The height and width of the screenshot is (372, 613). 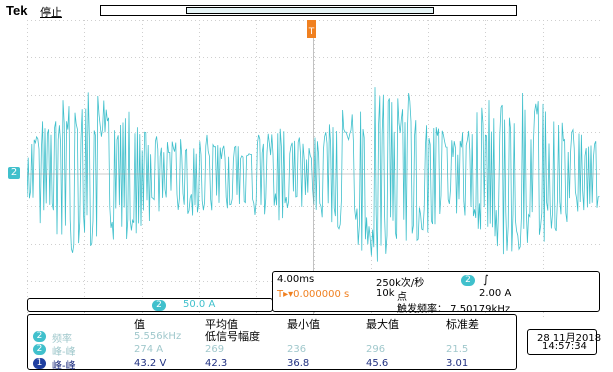 I want to click on ch2-ground-marker: 2, so click(x=14, y=173).